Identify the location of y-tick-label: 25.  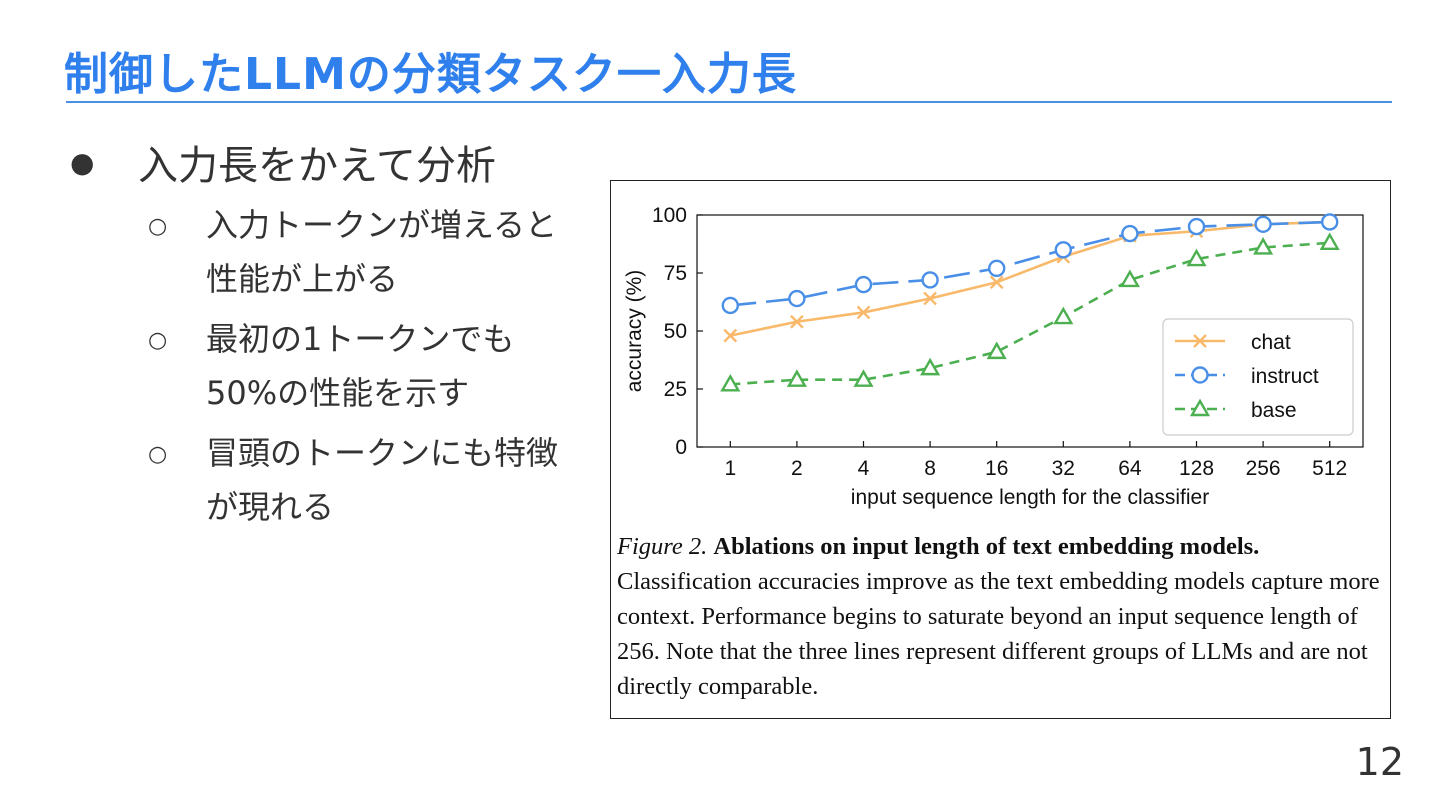
(675, 389).